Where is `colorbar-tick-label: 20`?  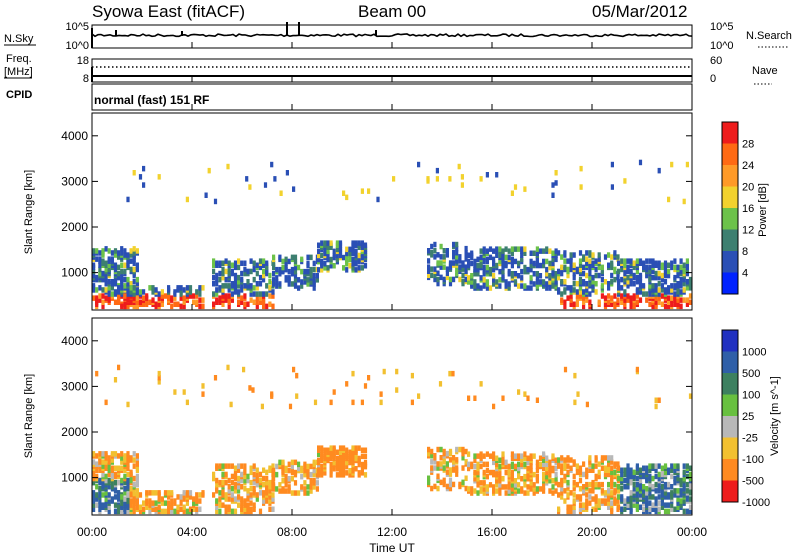
colorbar-tick-label: 20 is located at coordinates (748, 188).